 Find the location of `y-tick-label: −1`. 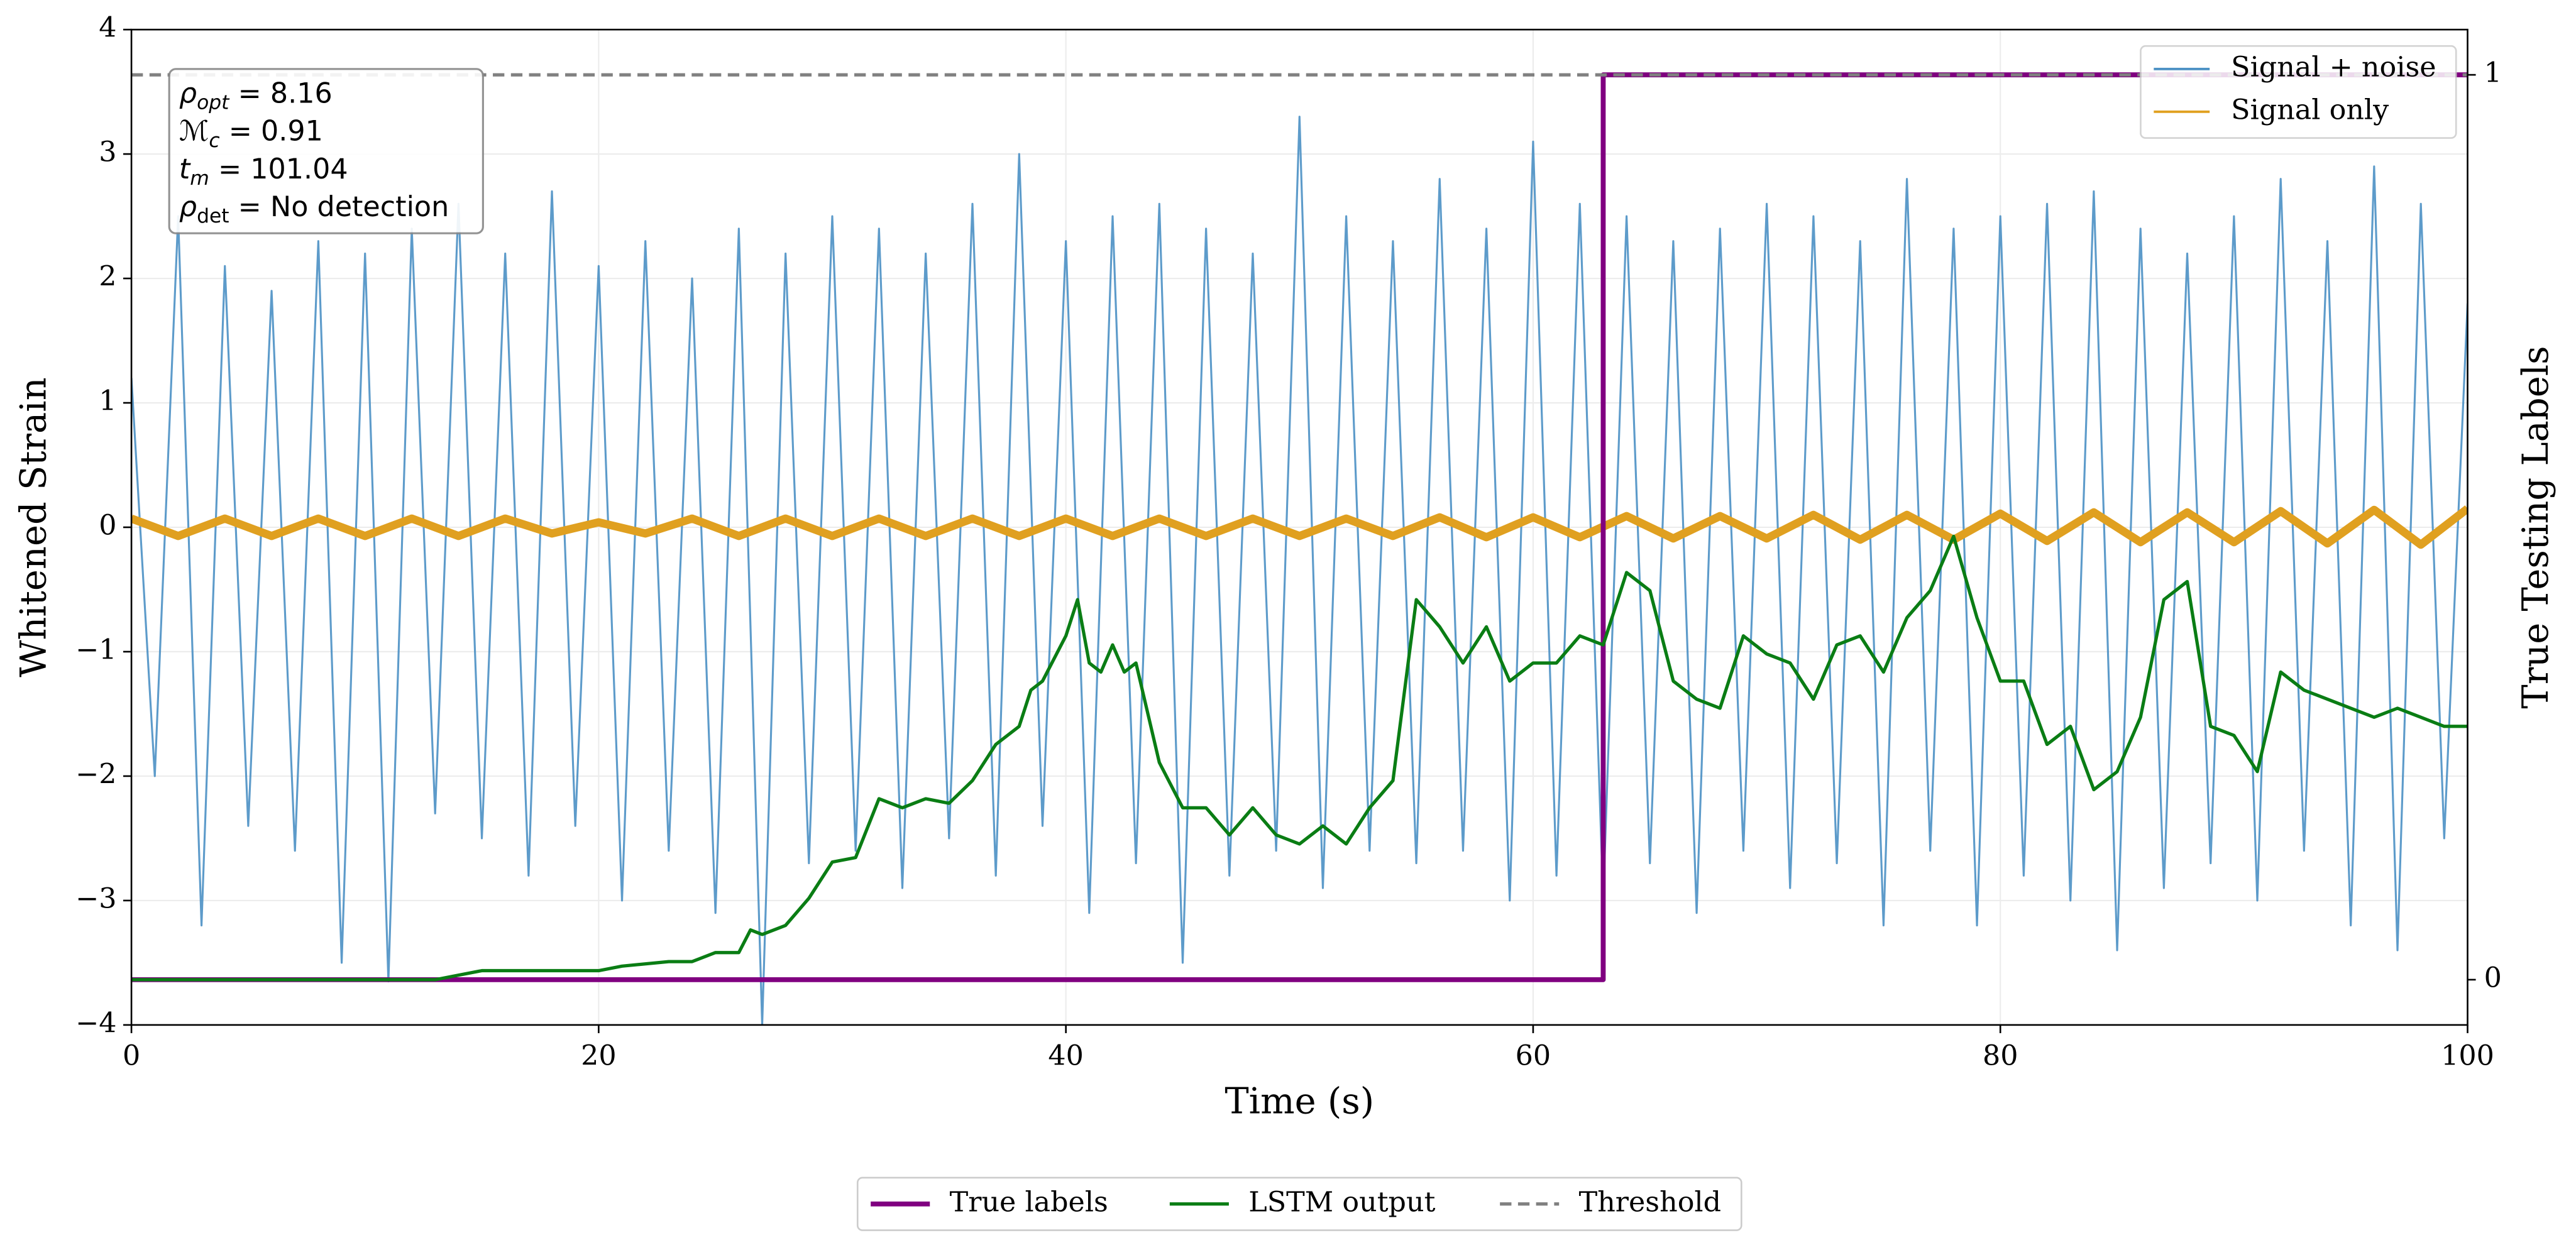

y-tick-label: −1 is located at coordinates (95, 649).